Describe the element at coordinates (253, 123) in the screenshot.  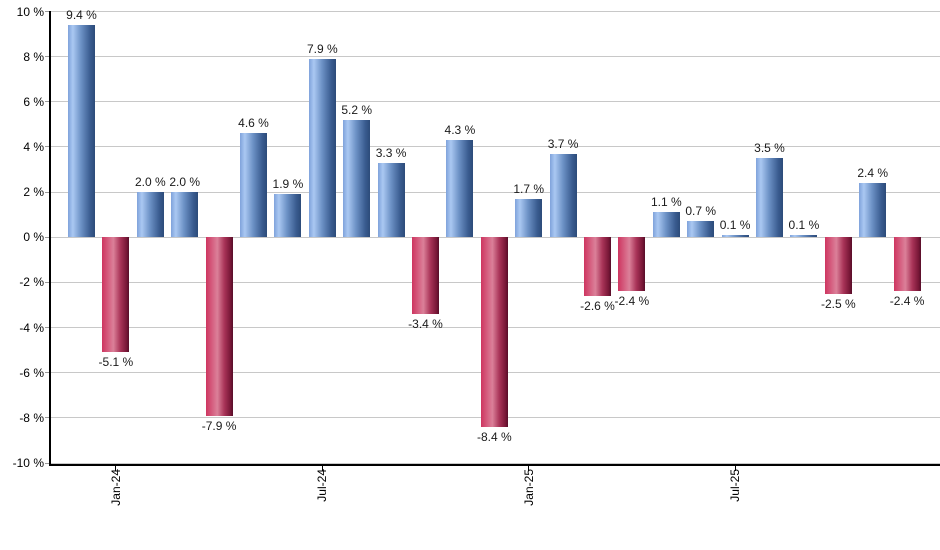
I see `bar-value-label: 4.6 %` at that location.